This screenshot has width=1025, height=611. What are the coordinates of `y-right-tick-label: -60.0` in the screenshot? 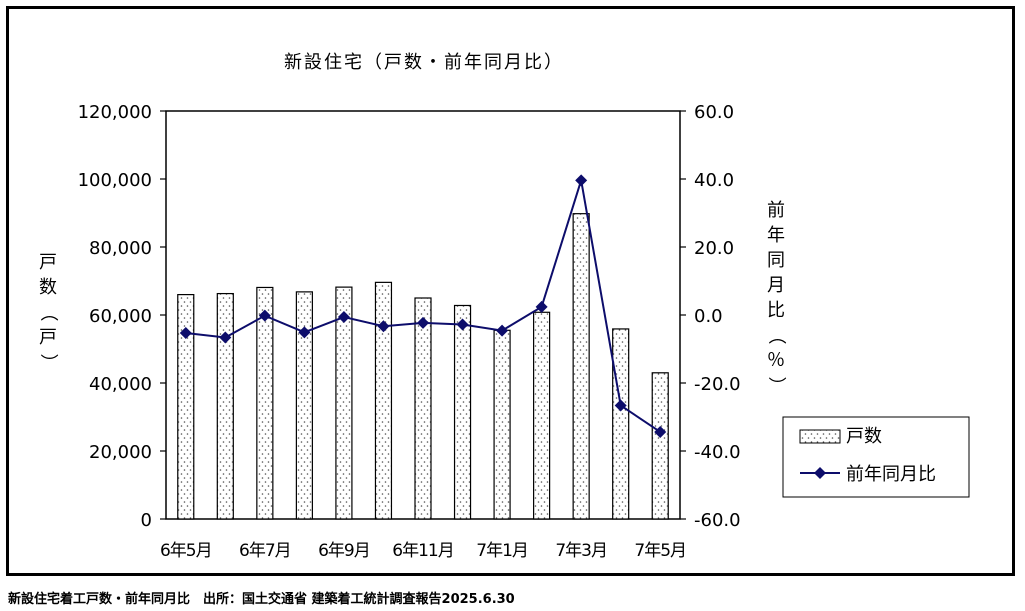 It's located at (717, 520).